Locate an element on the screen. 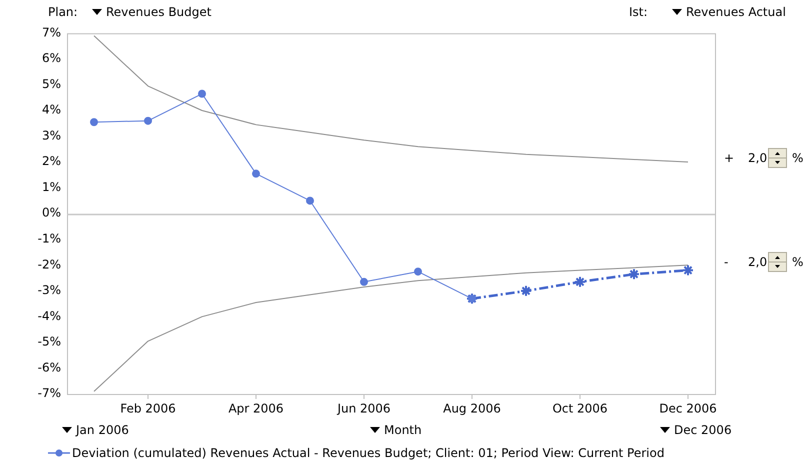  text: Month is located at coordinates (403, 430).